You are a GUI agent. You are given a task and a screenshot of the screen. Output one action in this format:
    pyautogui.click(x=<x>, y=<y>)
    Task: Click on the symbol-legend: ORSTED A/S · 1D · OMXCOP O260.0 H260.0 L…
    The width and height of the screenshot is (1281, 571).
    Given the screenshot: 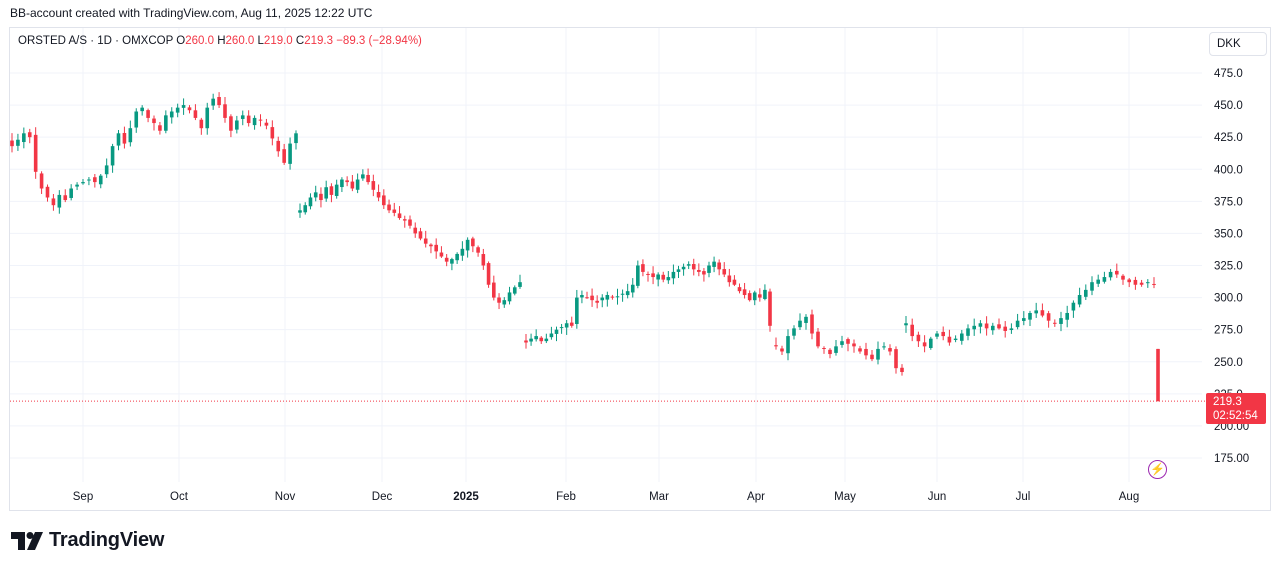 What is the action you would take?
    pyautogui.click(x=220, y=41)
    